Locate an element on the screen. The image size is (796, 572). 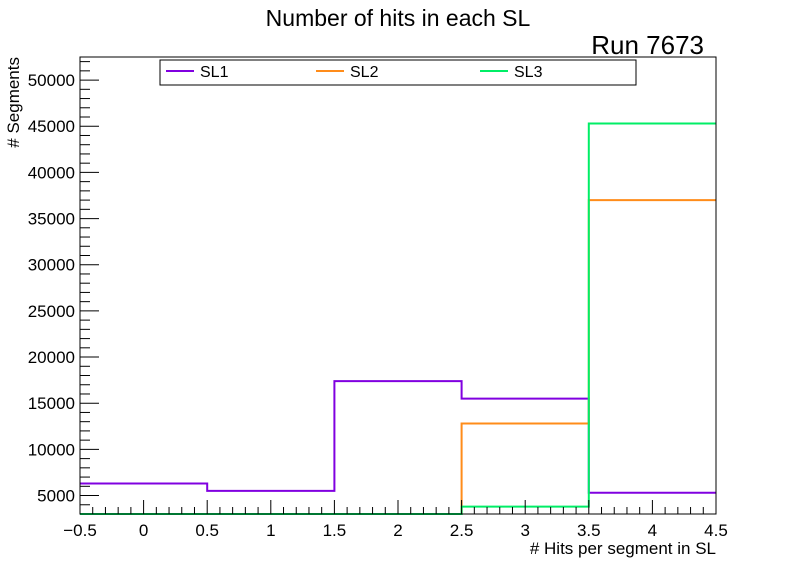
x-tick-label: 3 is located at coordinates (524, 530).